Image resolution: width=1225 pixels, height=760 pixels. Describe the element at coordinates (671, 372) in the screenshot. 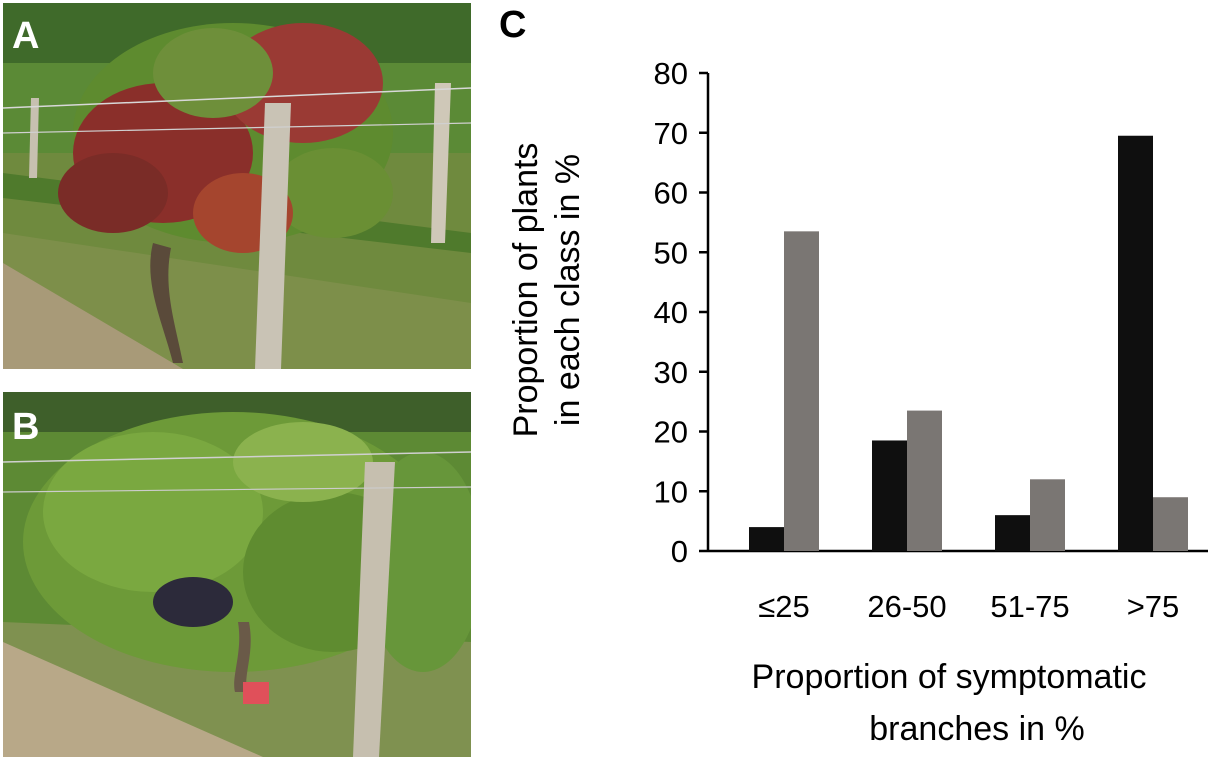

I see `y-tick-label: 30` at that location.